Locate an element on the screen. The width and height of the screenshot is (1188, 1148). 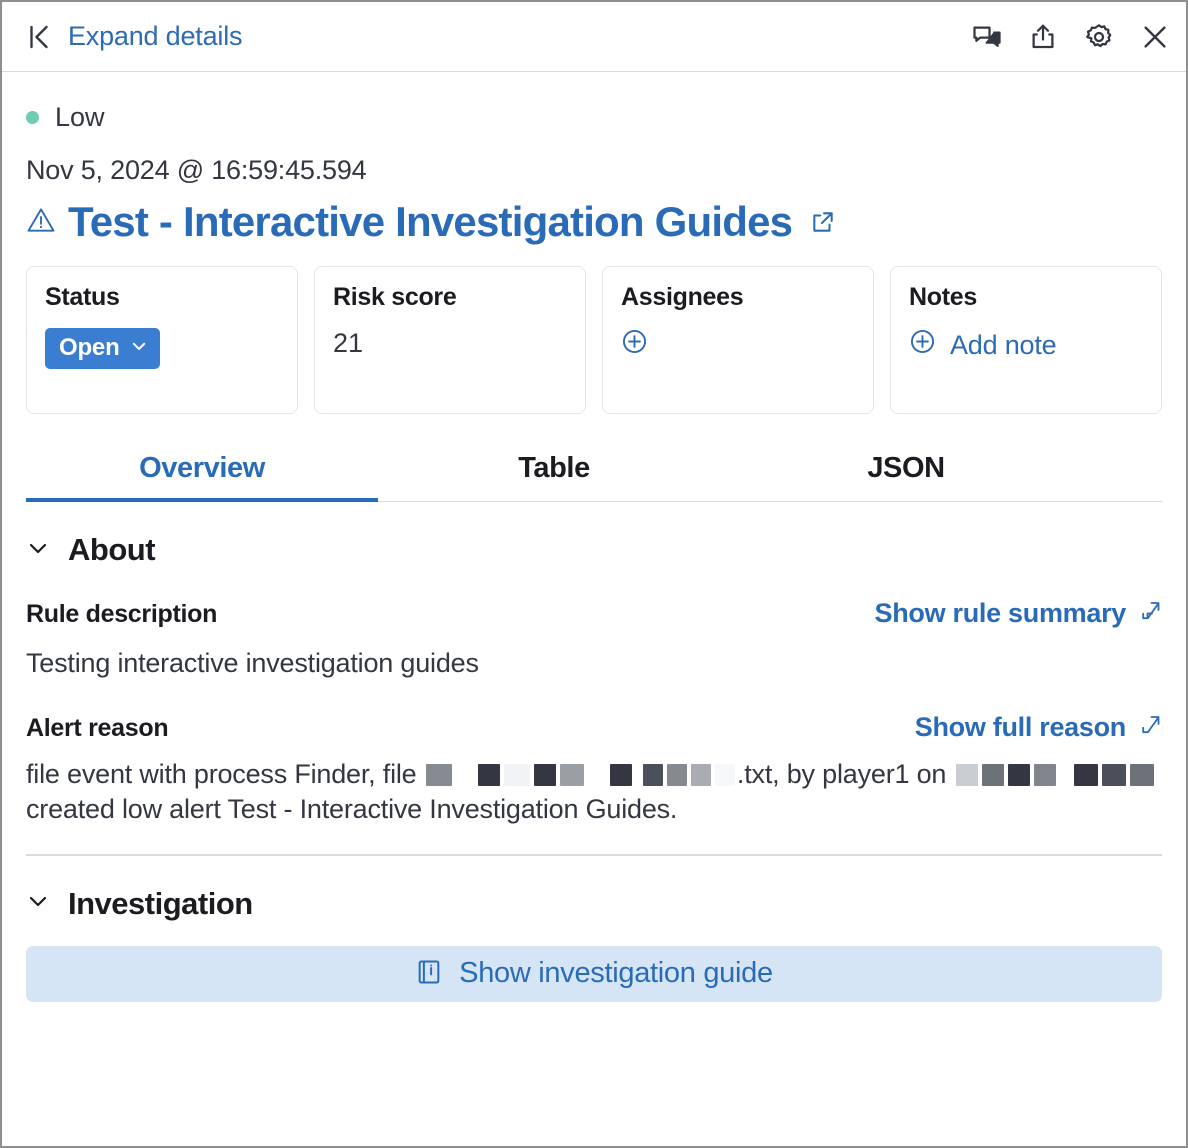
alert-title-row: Test - Interactive Investigation Guides is located at coordinates (594, 221).